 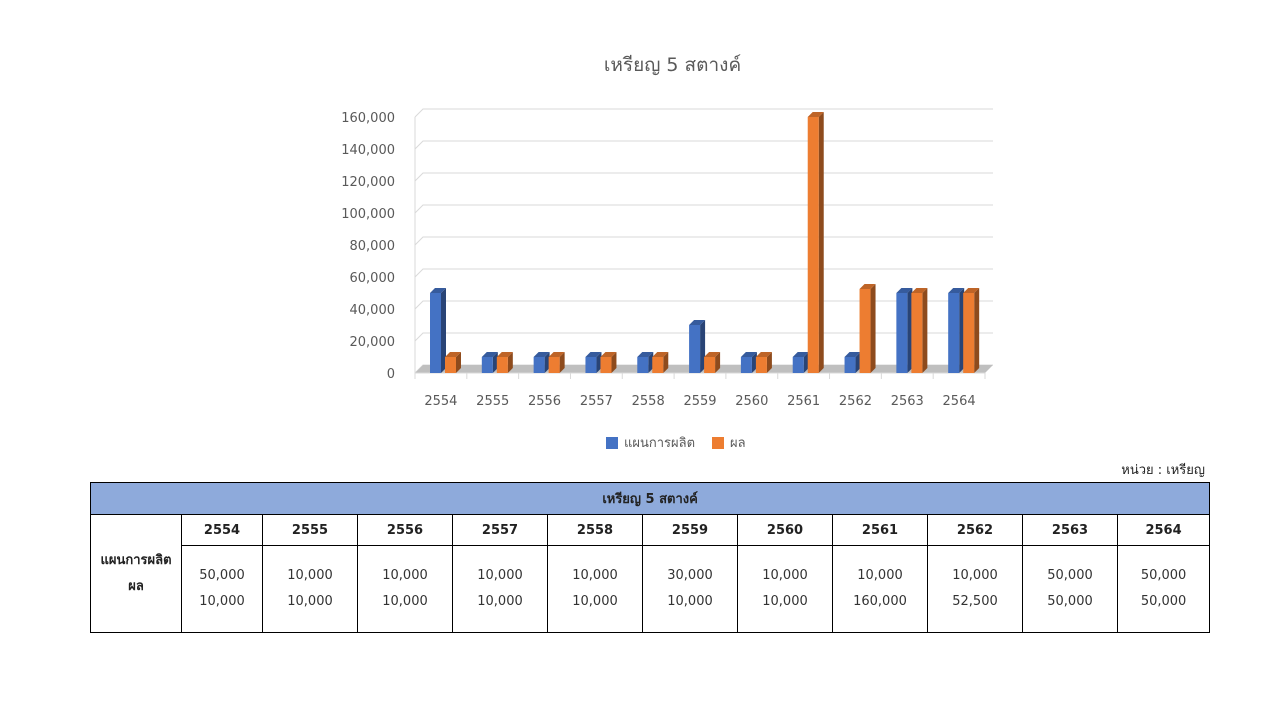 What do you see at coordinates (785, 530) in the screenshot?
I see `table-year-header: 2560` at bounding box center [785, 530].